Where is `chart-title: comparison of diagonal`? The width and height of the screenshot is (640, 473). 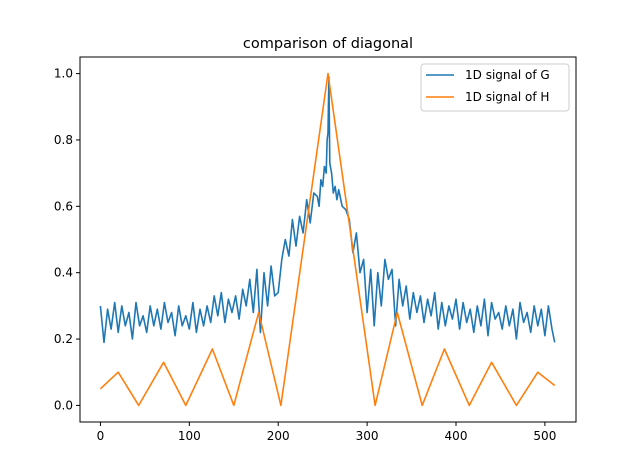 chart-title: comparison of diagonal is located at coordinates (328, 44).